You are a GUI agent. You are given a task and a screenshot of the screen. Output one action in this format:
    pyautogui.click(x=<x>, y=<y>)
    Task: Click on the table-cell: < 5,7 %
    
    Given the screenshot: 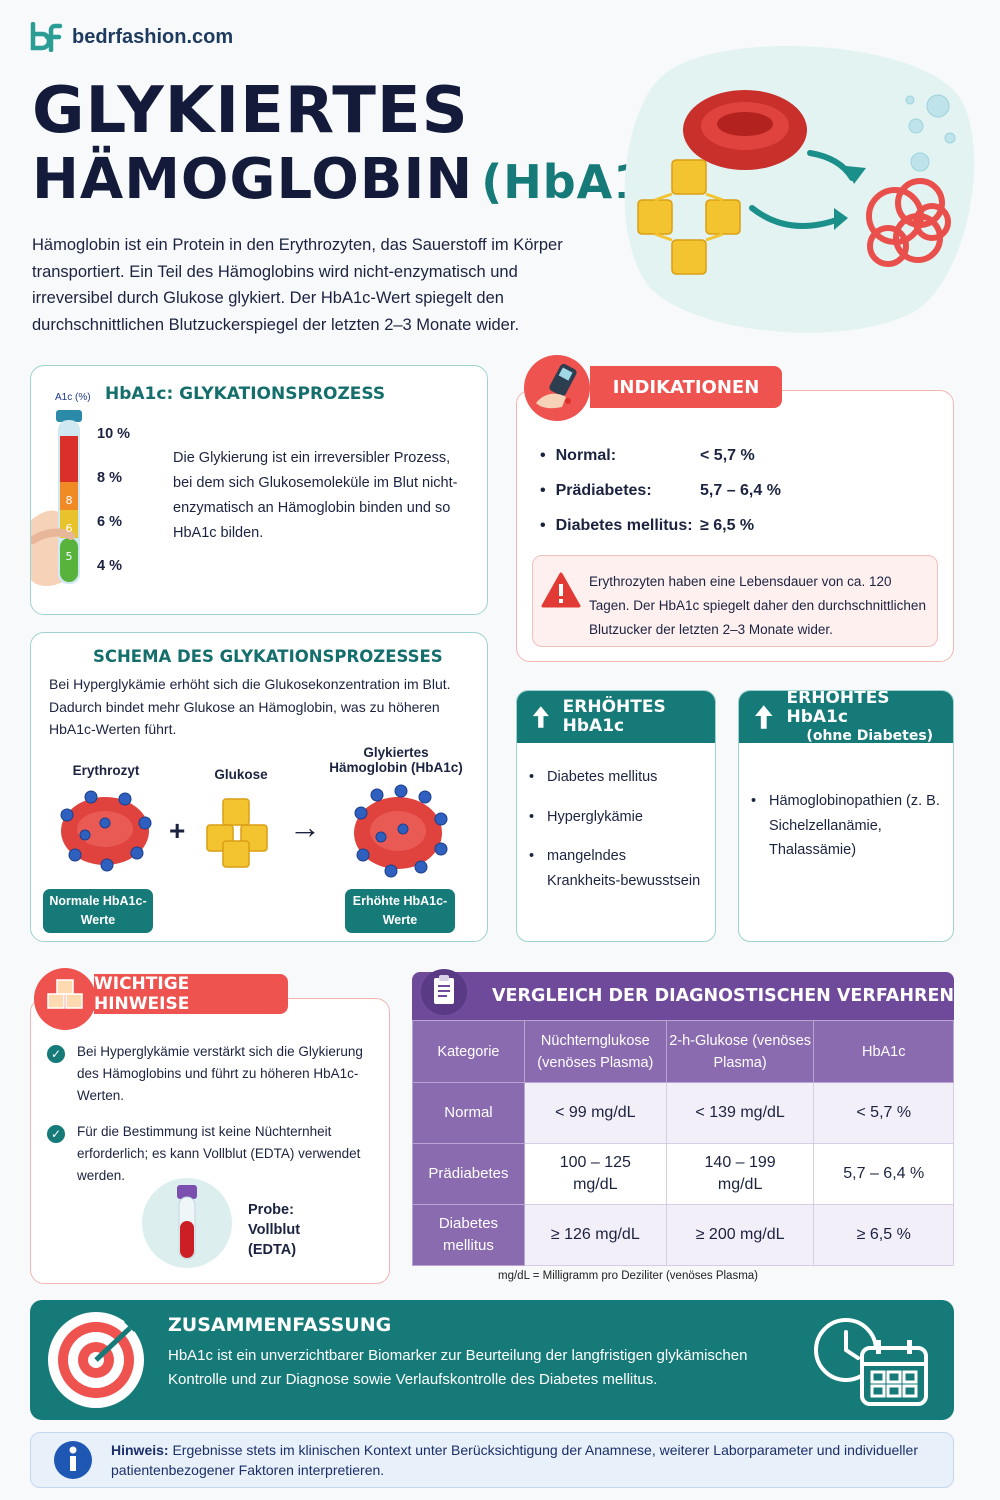 What is the action you would take?
    pyautogui.click(x=883, y=1113)
    